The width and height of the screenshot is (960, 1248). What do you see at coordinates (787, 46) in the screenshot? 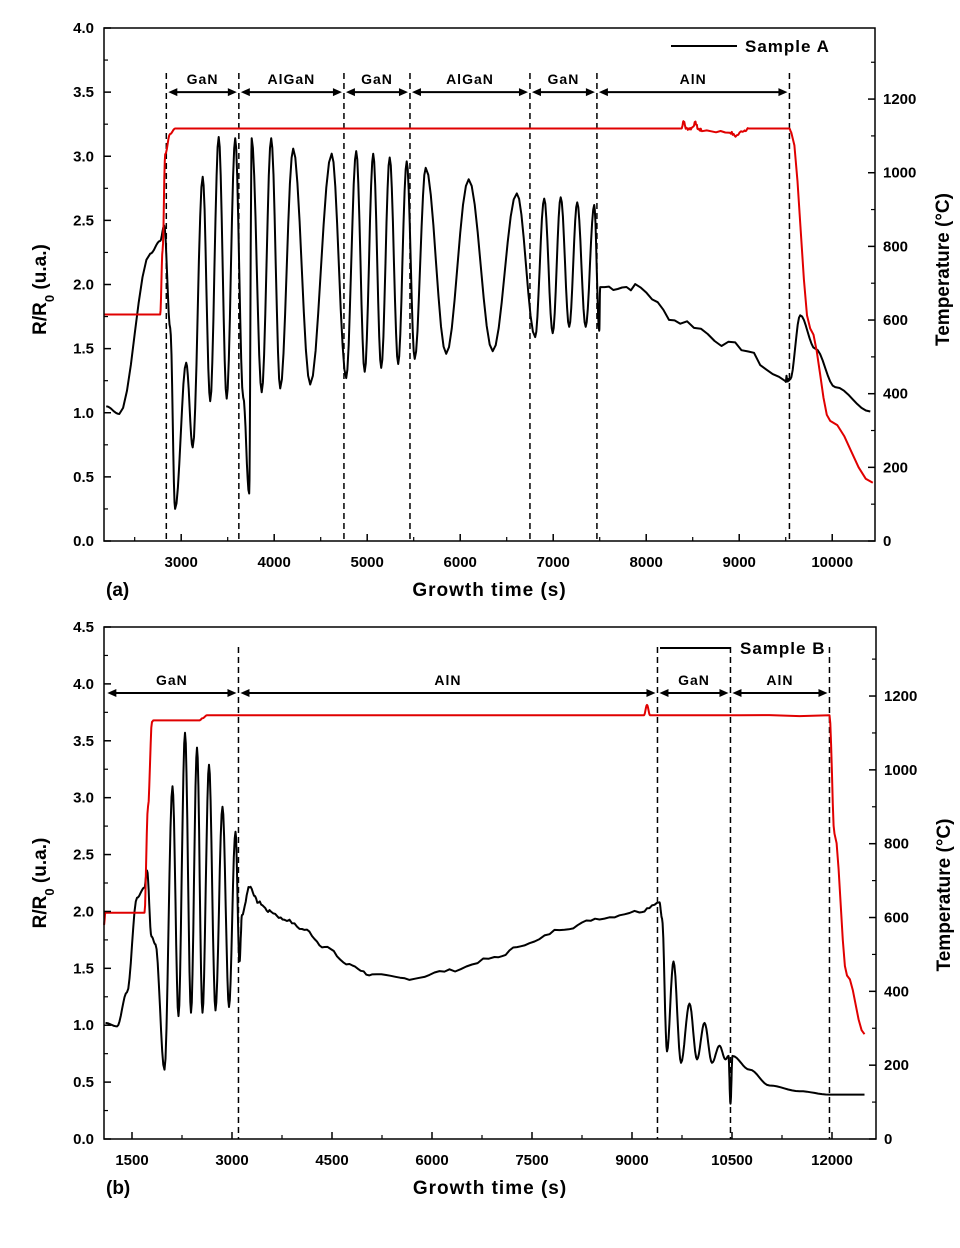
I see `legend-label: Sample A` at bounding box center [787, 46].